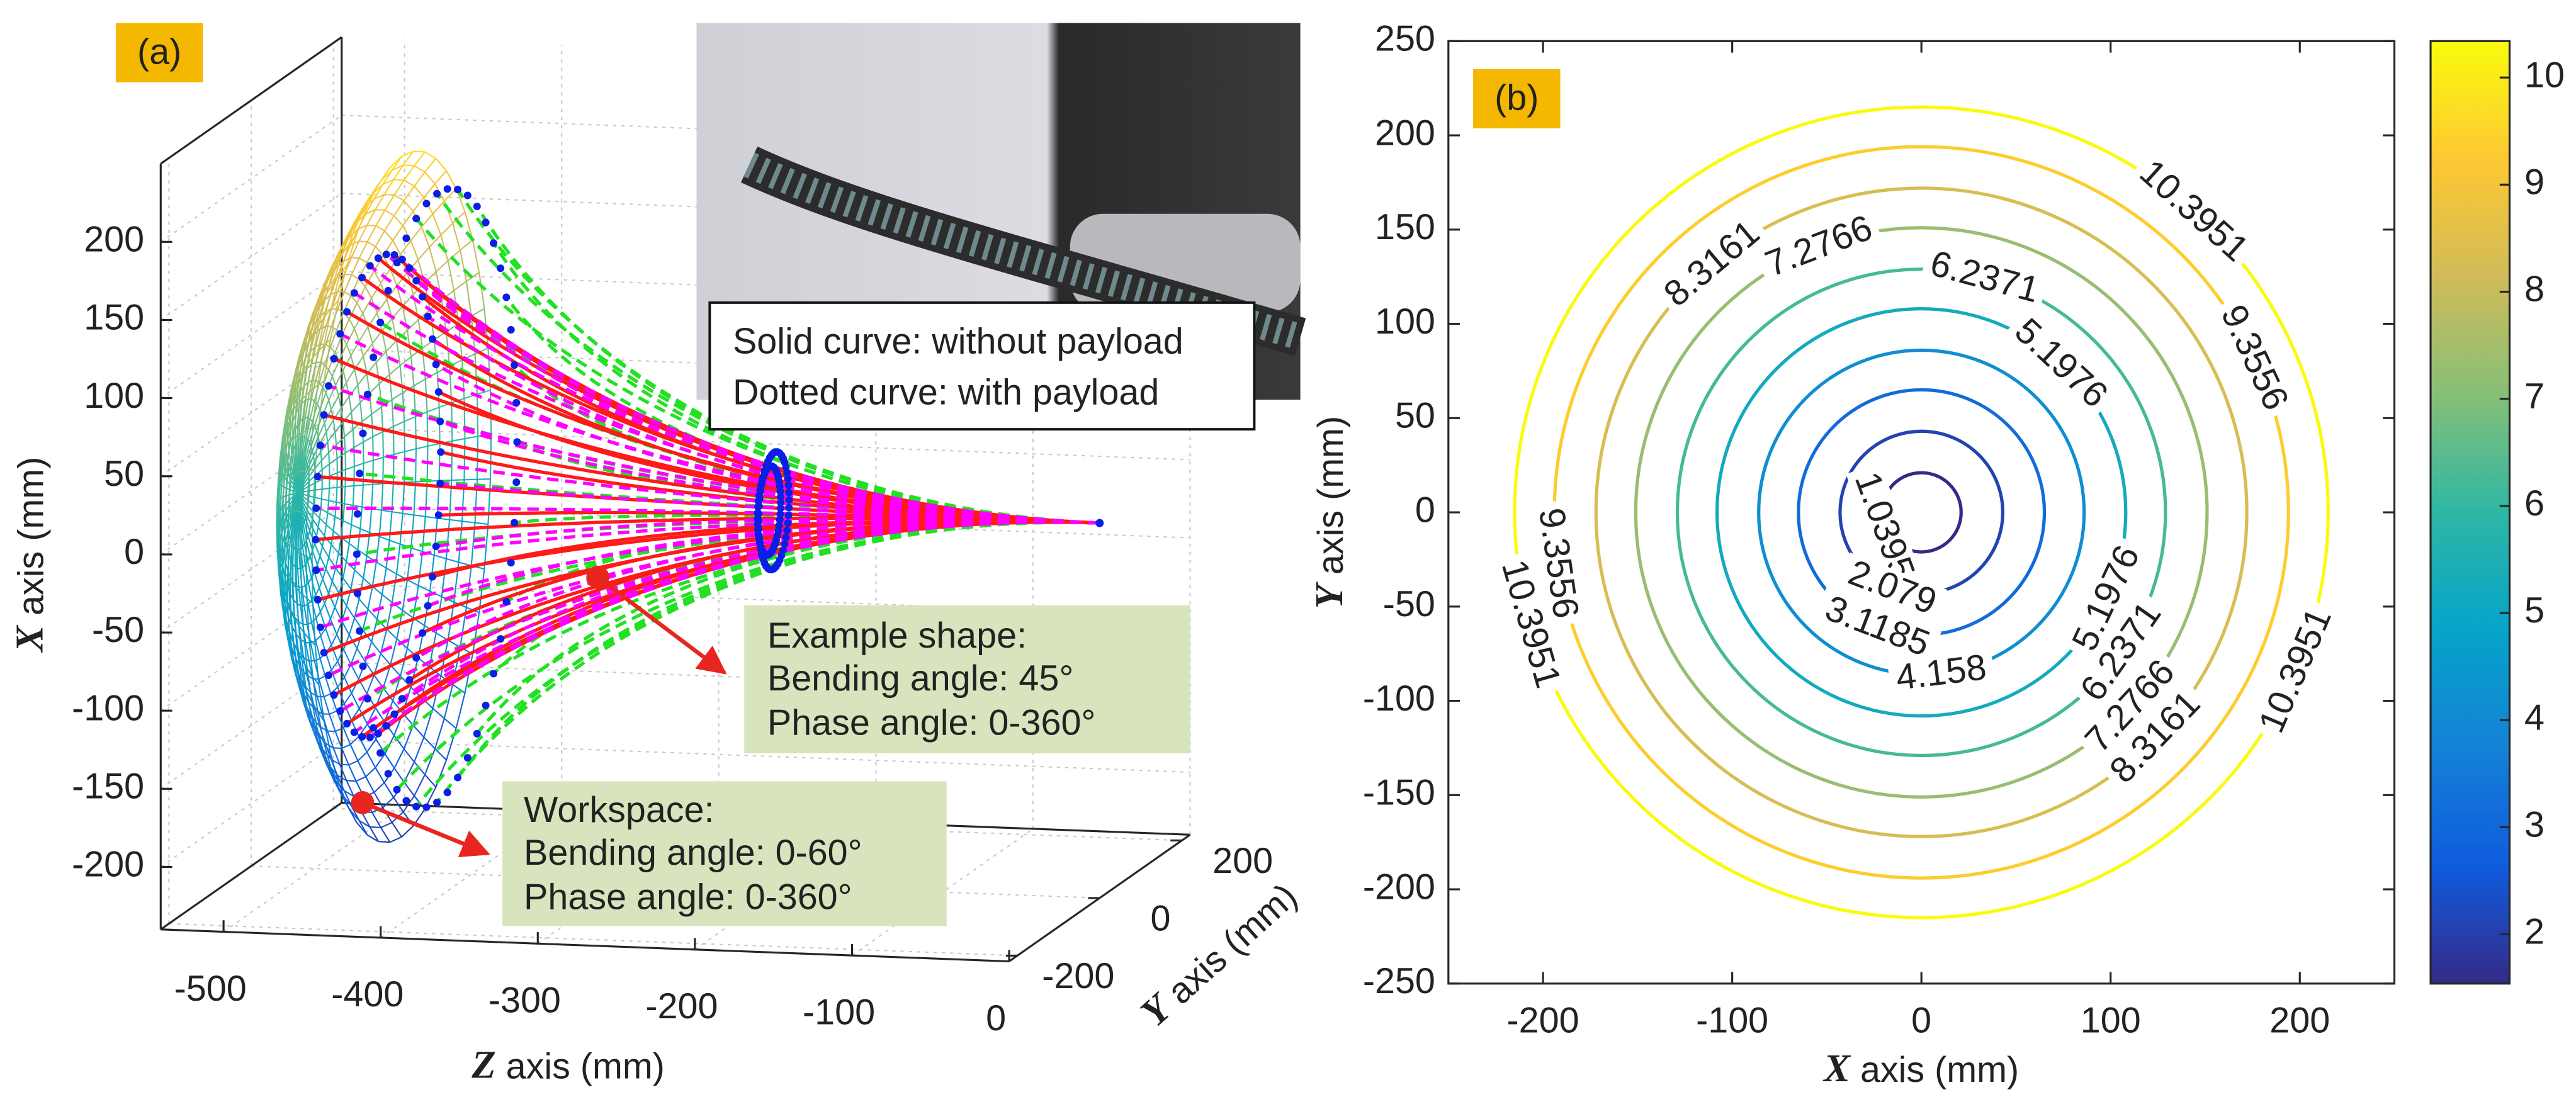  I want to click on colorbar-tick-label: 9, so click(2534, 182).